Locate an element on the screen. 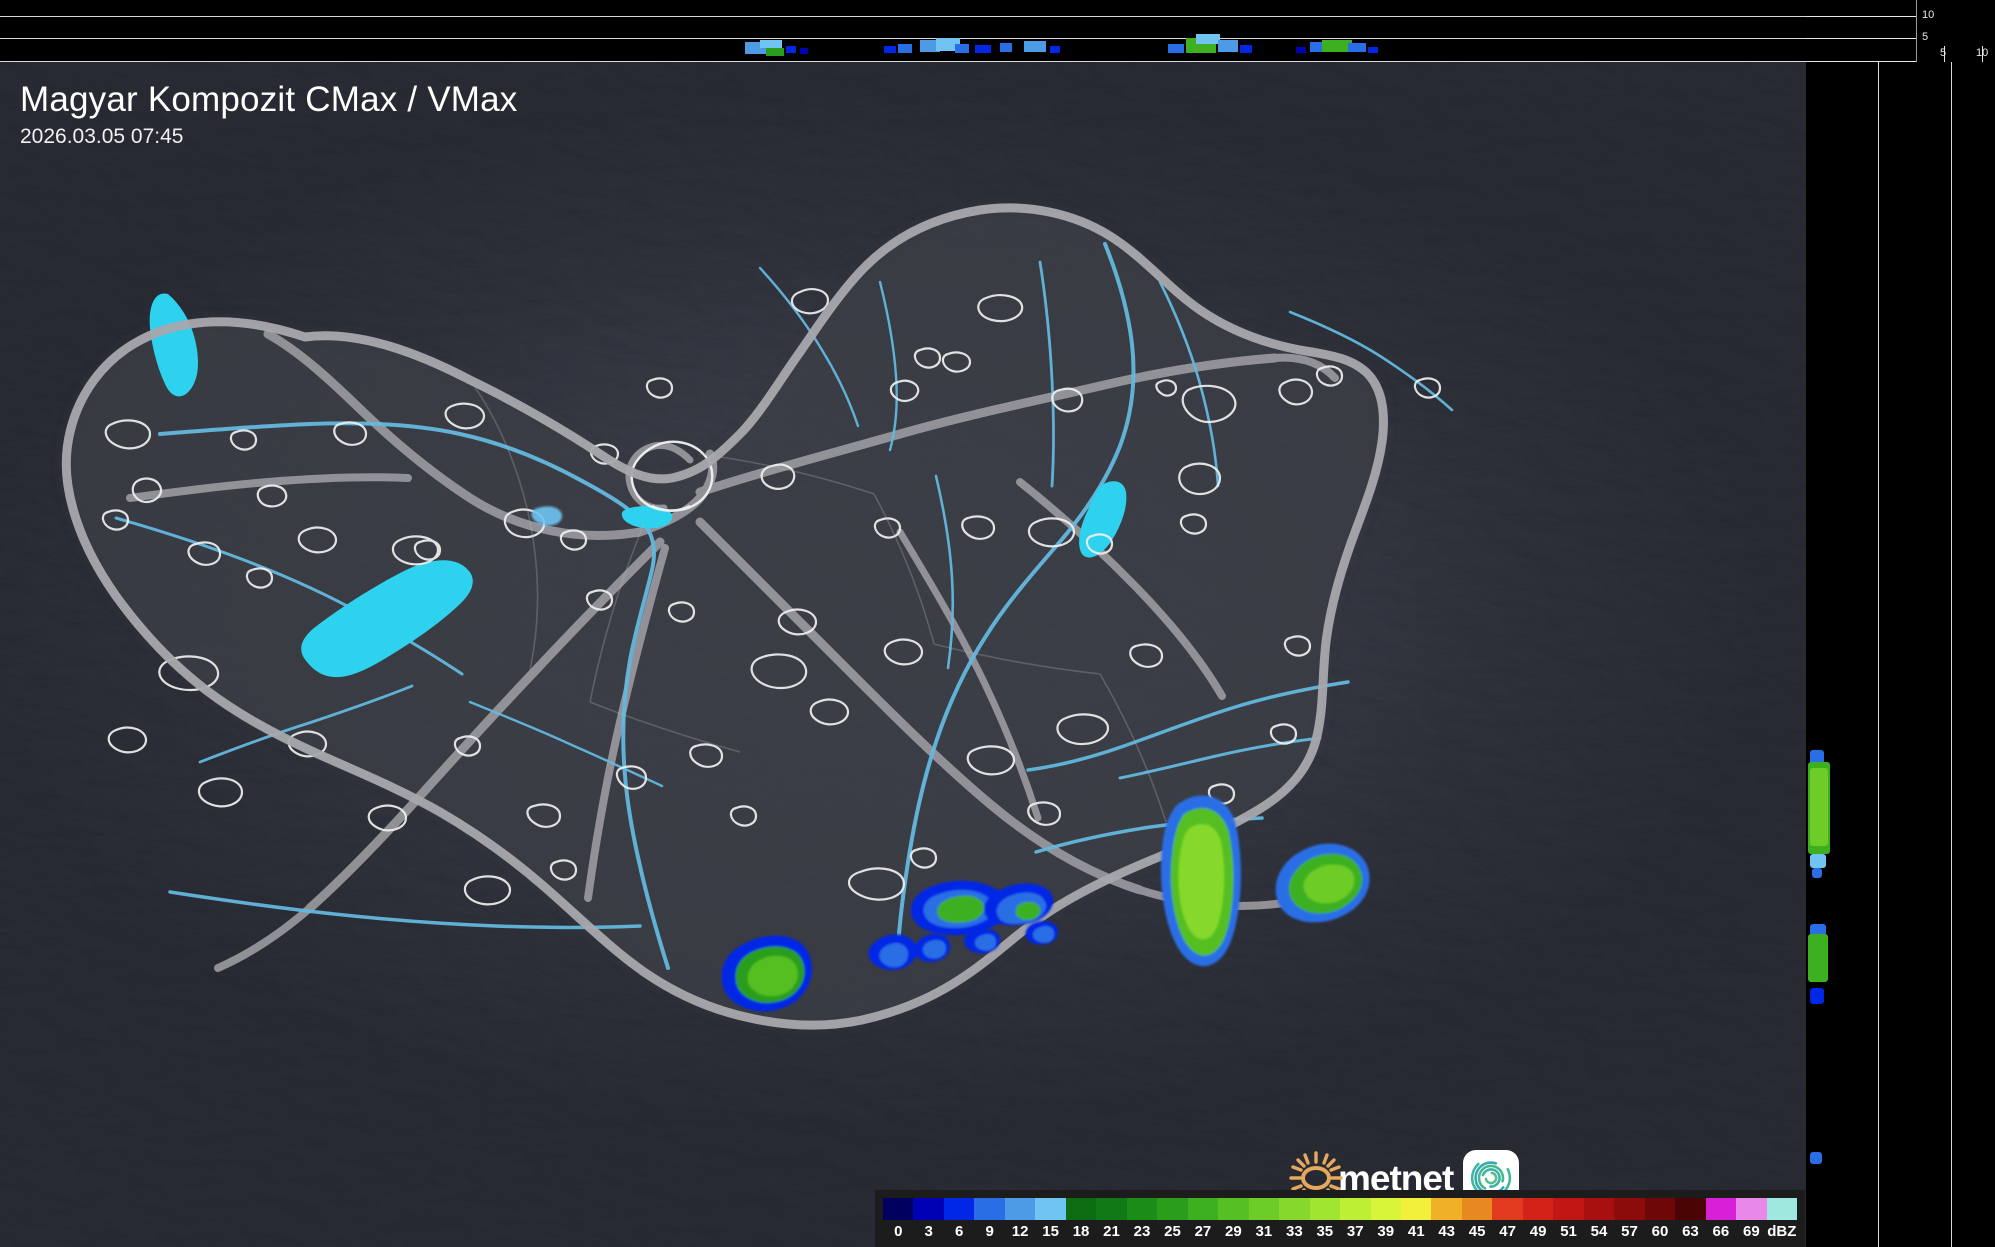 The width and height of the screenshot is (1995, 1247). scale-tick-label: 66 is located at coordinates (1721, 1231).